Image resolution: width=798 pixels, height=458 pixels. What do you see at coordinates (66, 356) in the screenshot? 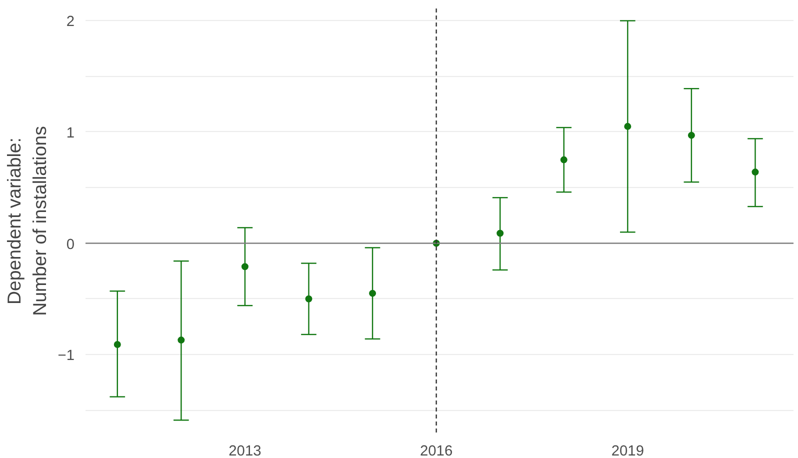
I see `y-tick-label: −1` at bounding box center [66, 356].